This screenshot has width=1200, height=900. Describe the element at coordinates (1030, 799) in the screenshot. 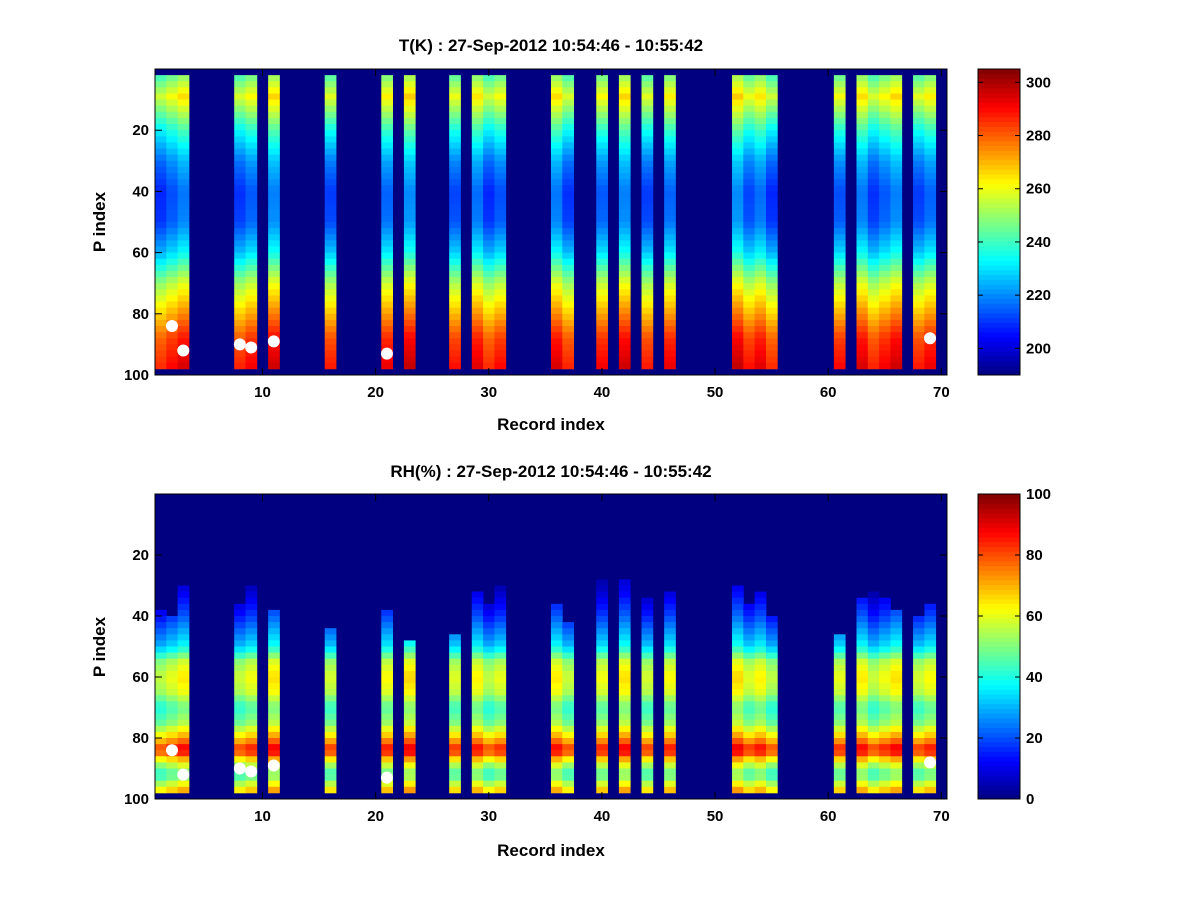

I see `humidity-colorbar-tick-label: 0` at that location.